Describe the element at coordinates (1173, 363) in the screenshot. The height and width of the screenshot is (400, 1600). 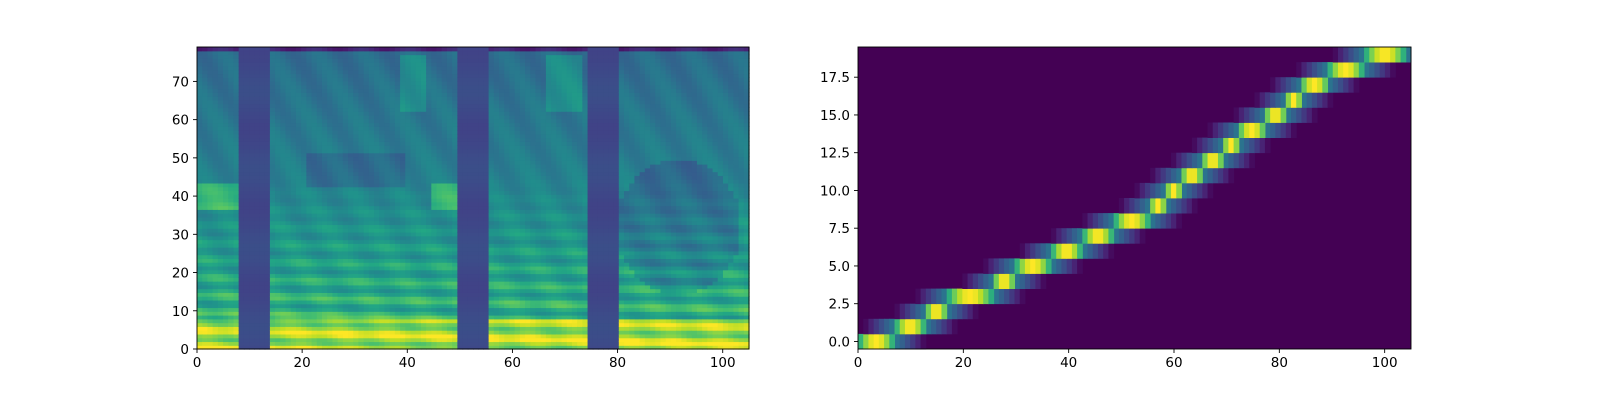
I see `alignment-xtick-label: 60` at that location.